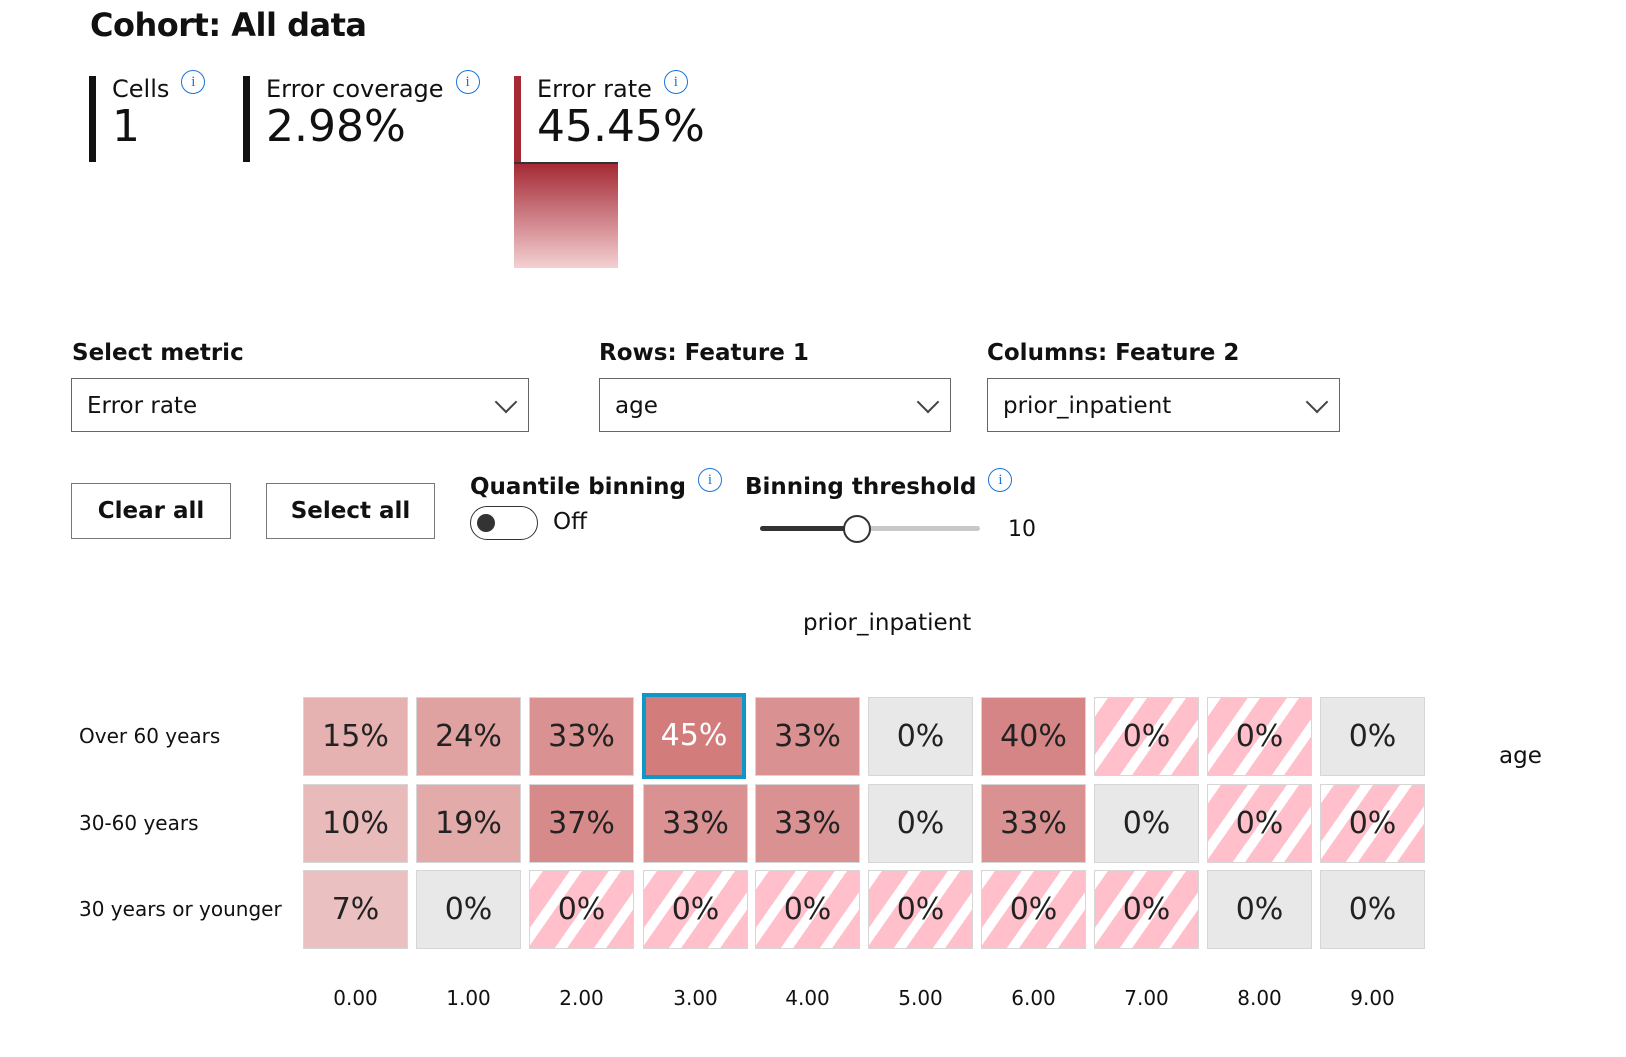 This screenshot has height=1057, width=1626. What do you see at coordinates (141, 89) in the screenshot?
I see `metric-label: Cells` at bounding box center [141, 89].